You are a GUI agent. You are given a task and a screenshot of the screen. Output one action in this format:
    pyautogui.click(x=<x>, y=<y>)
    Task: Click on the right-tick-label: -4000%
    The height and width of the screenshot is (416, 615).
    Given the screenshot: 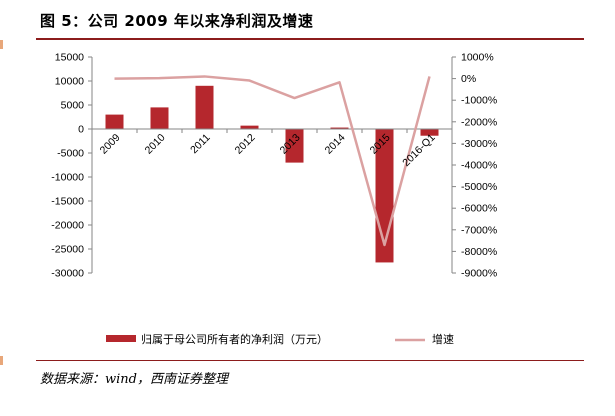 What is the action you would take?
    pyautogui.click(x=479, y=166)
    